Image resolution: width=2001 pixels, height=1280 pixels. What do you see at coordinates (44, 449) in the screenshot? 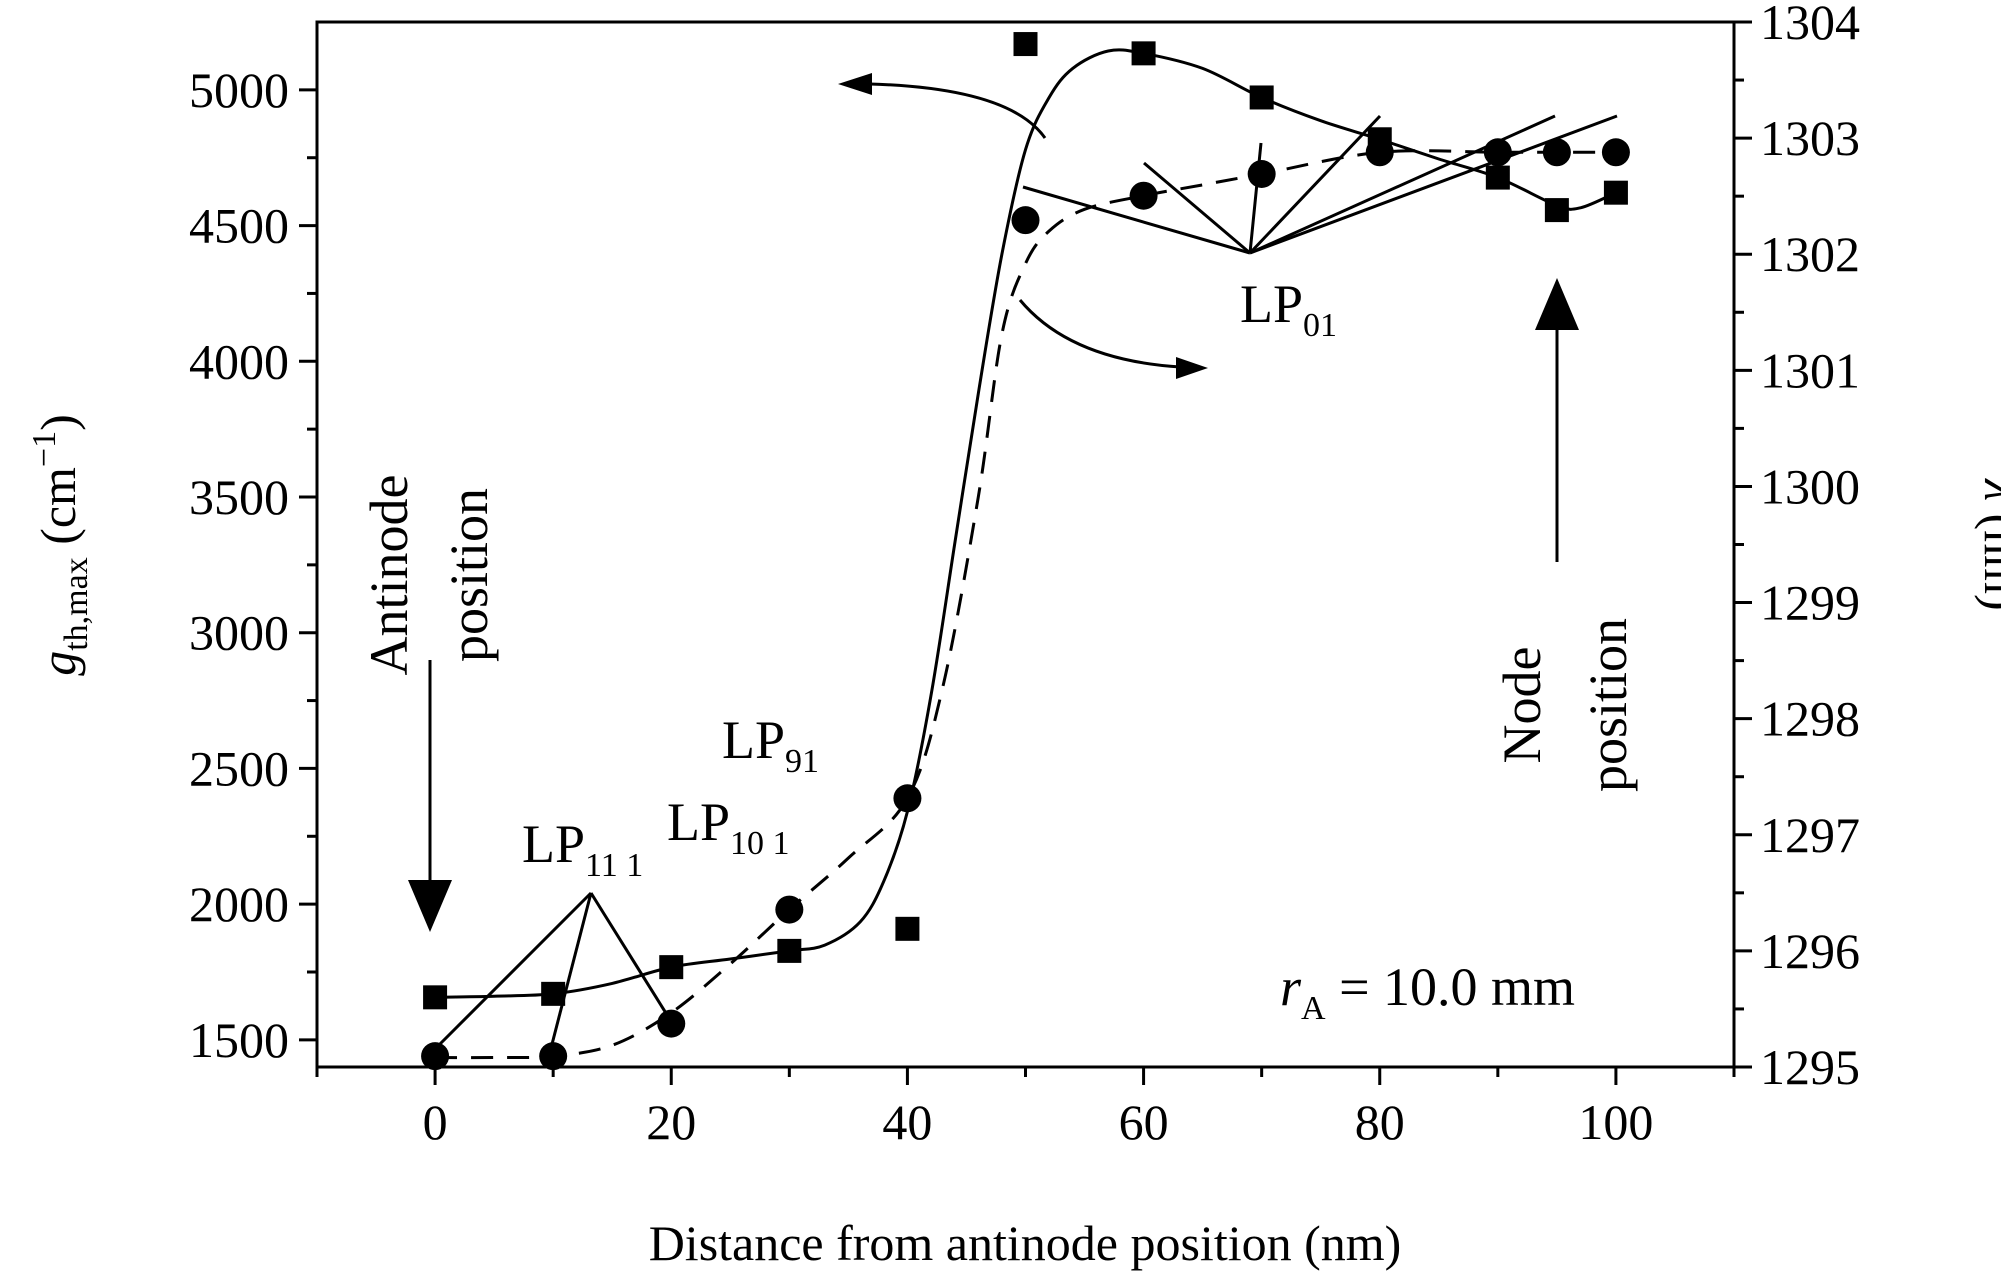
I see `y-left-unit-sup: −1` at bounding box center [44, 449].